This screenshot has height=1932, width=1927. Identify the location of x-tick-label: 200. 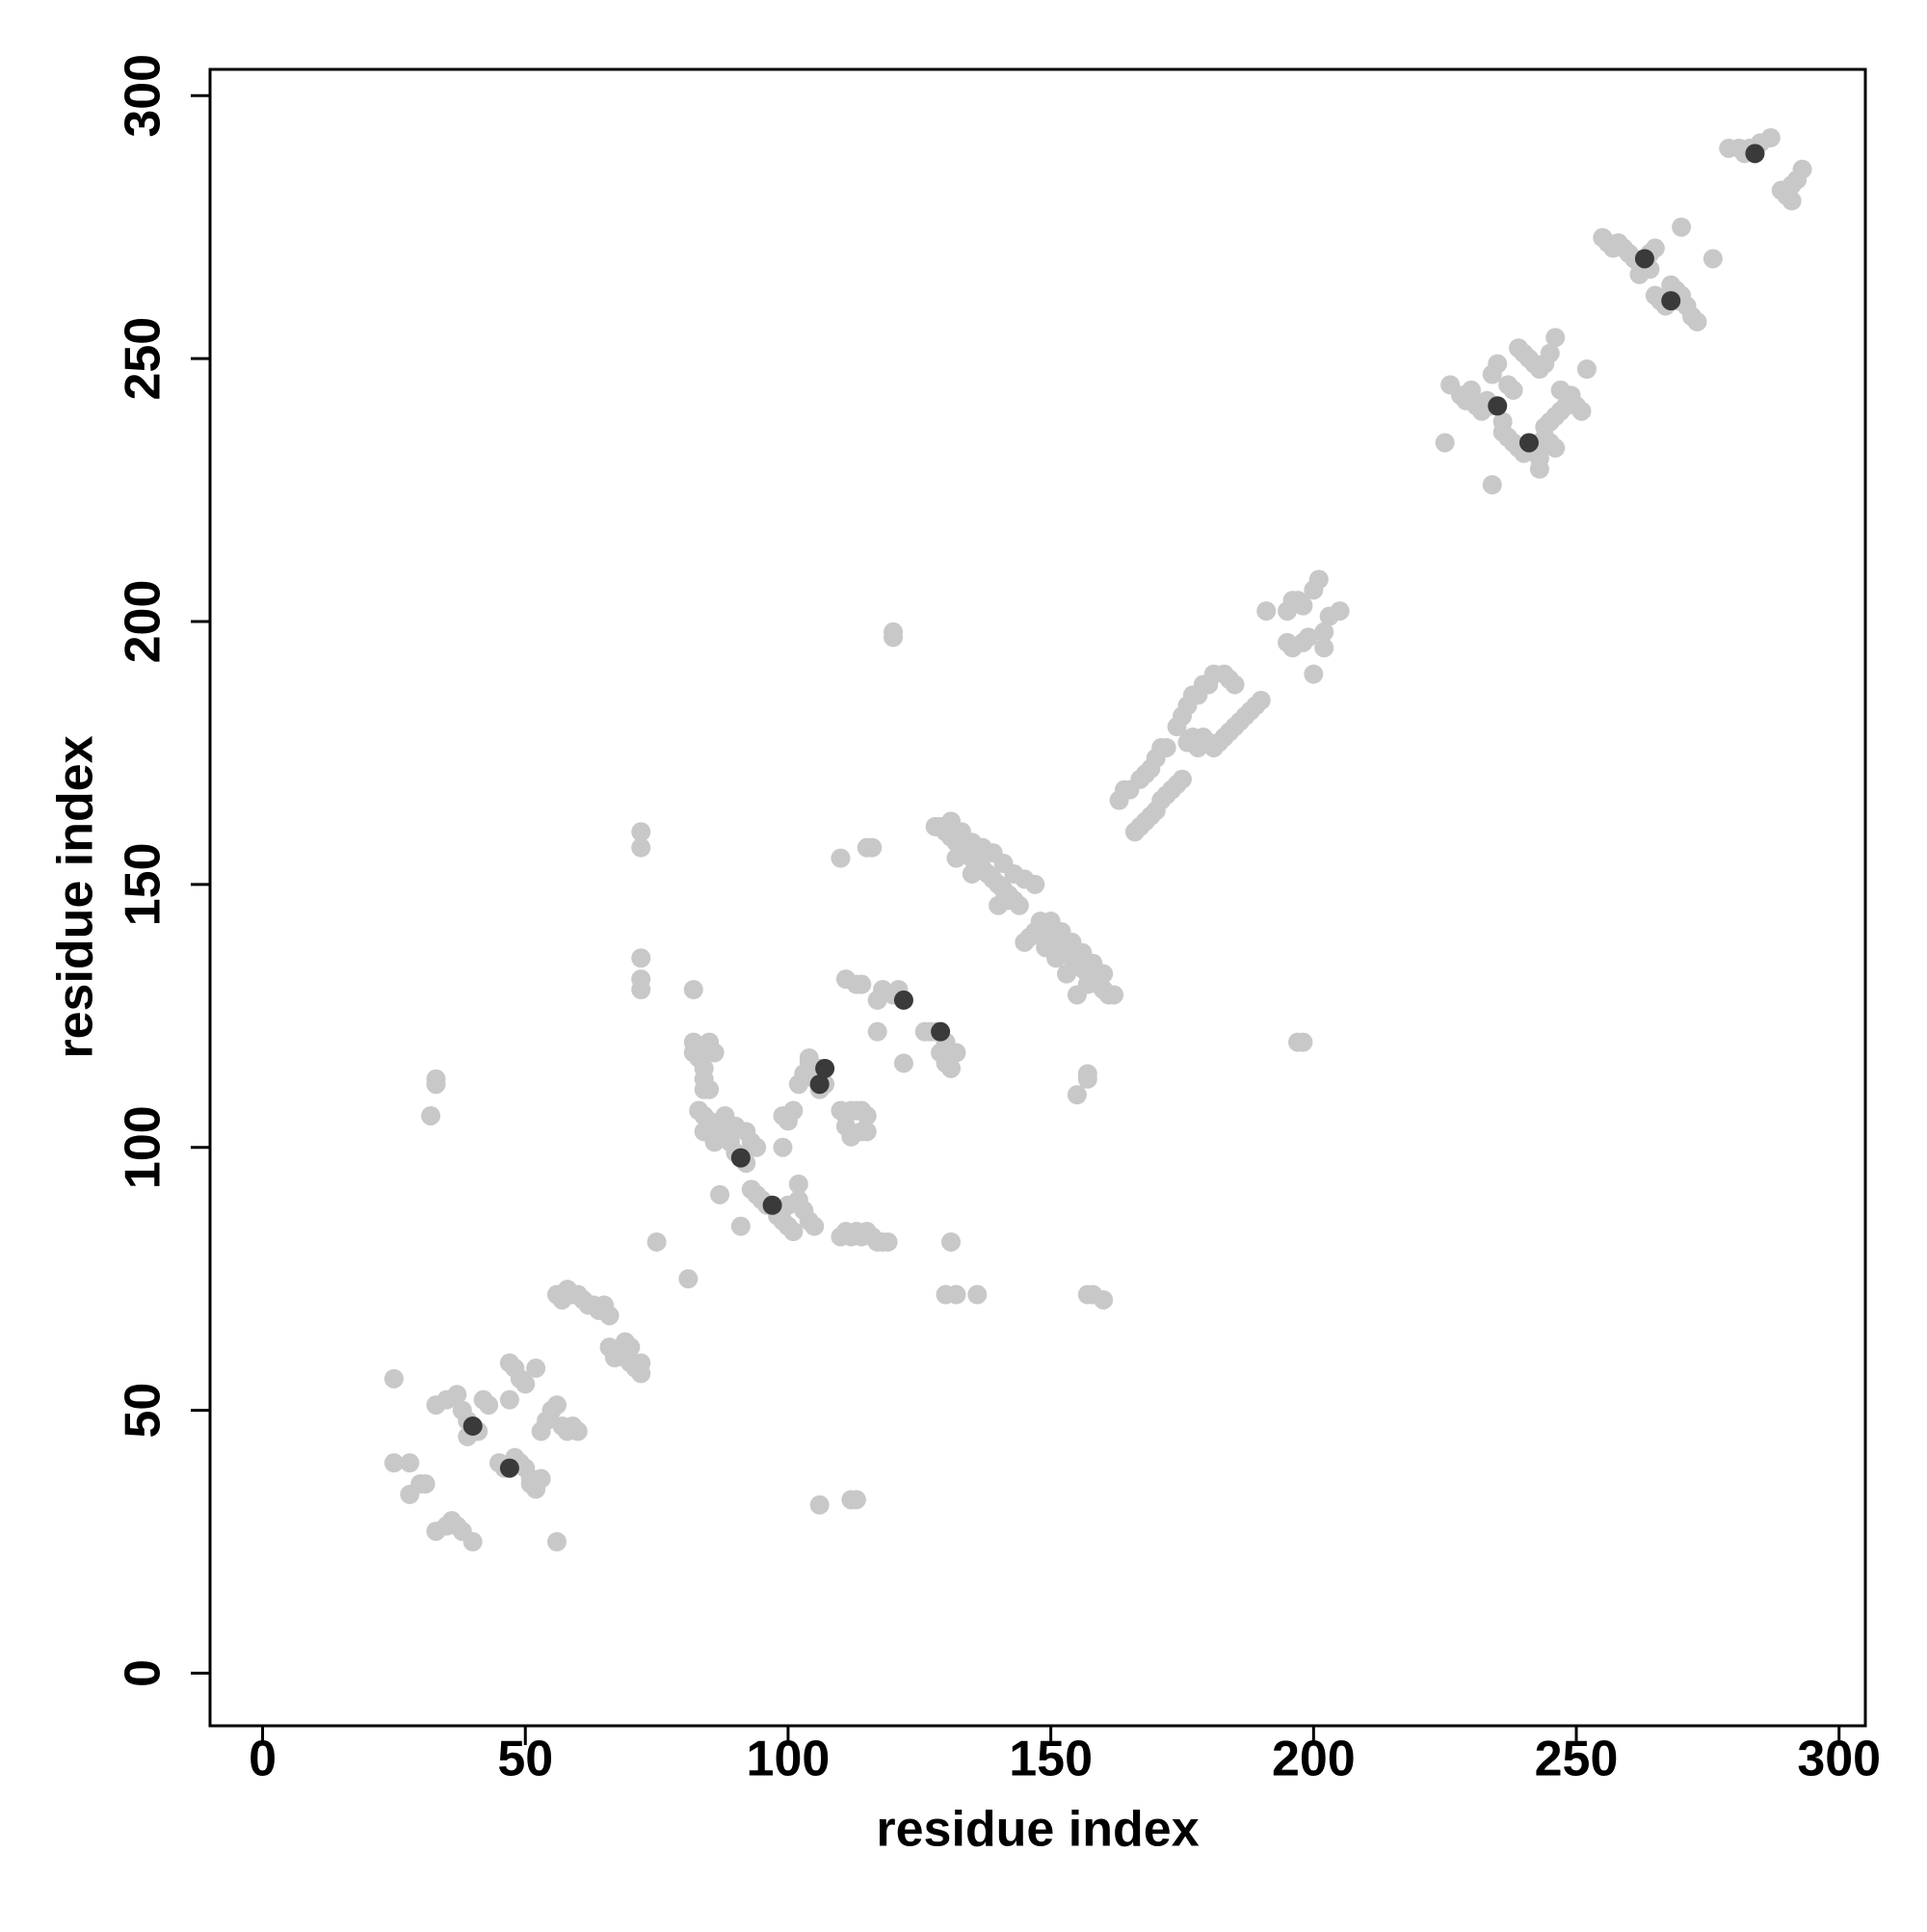
(1314, 1759).